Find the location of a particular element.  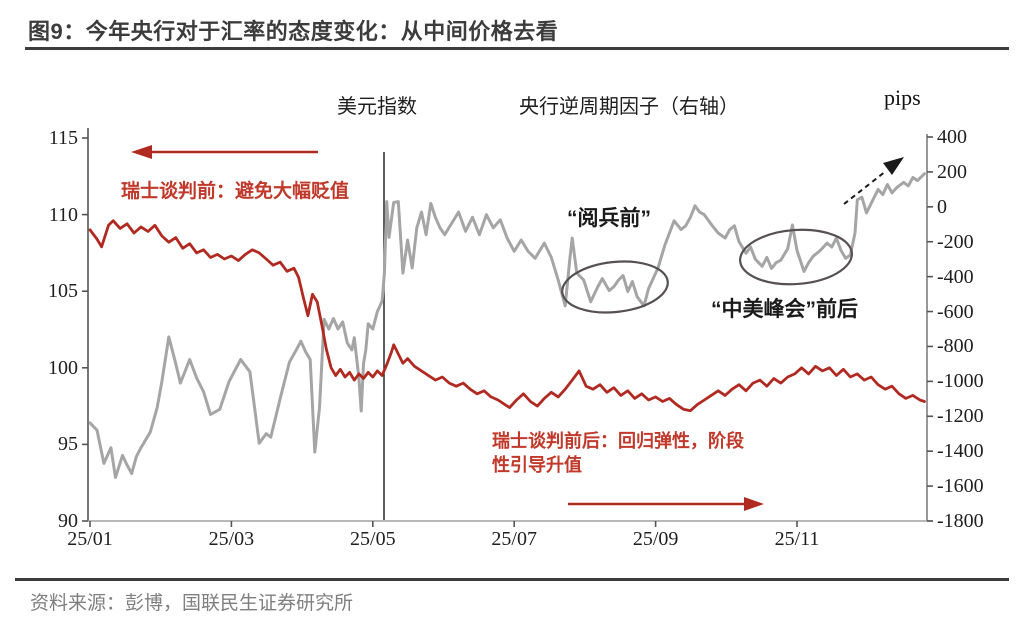

pre-swiss-arrow is located at coordinates (224, 152).